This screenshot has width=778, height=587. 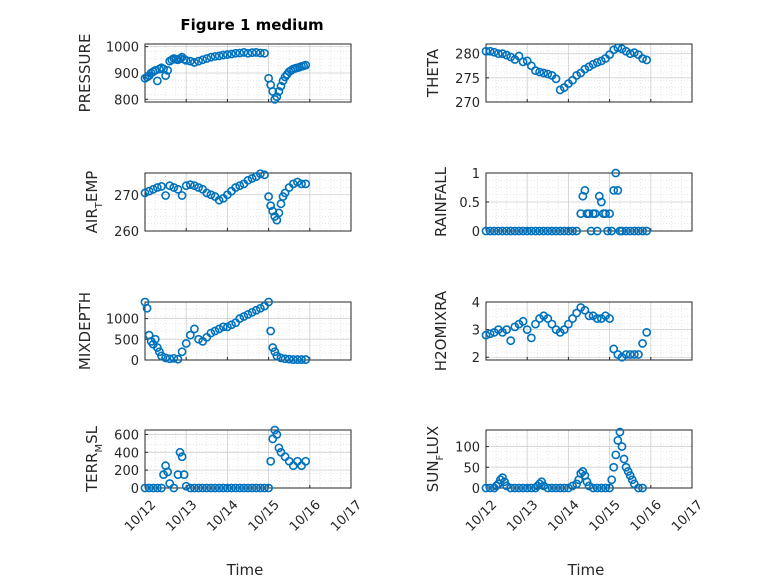 I want to click on y-tick-label: 275, so click(x=467, y=79).